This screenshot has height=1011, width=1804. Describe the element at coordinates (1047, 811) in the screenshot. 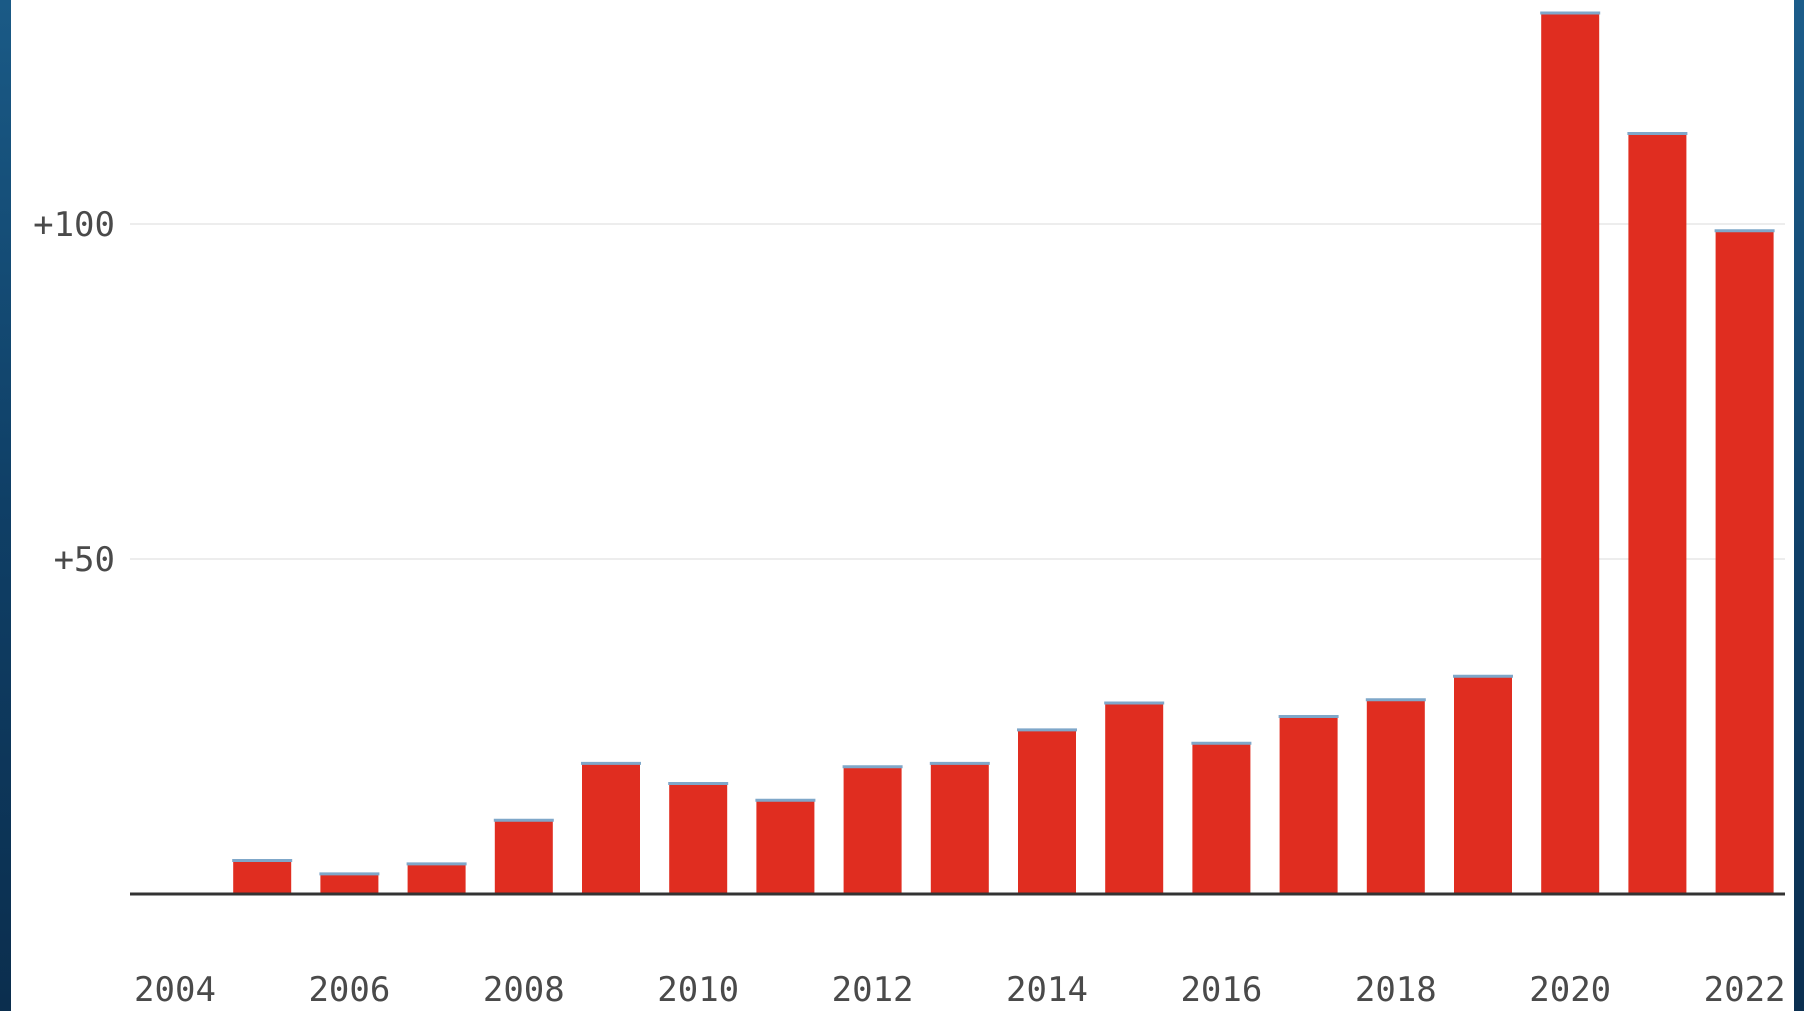

I see `bar-2014` at that location.